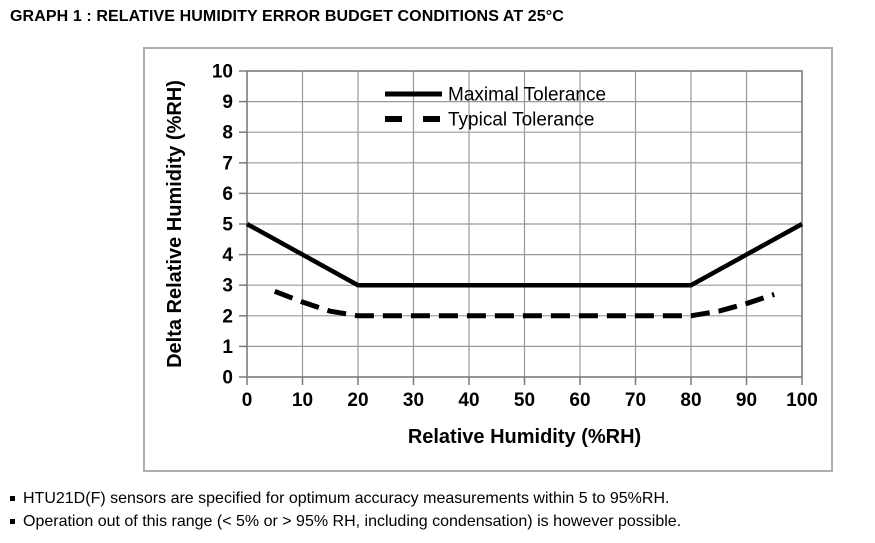  I want to click on y-tick-label: 0, so click(227, 378).